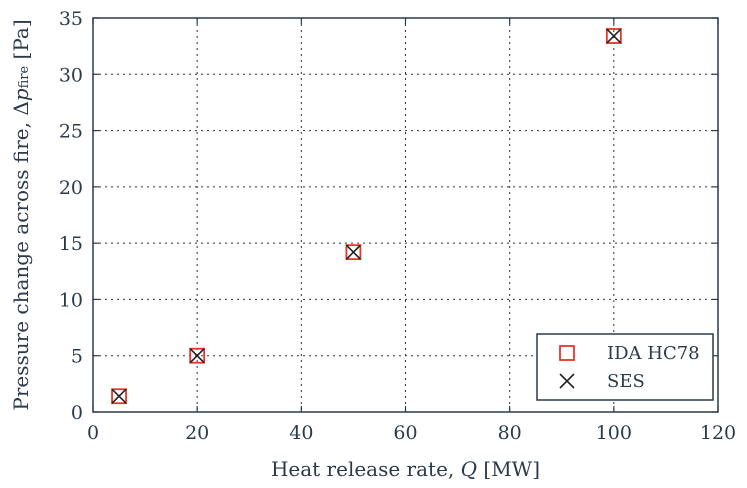 The image size is (747, 488). I want to click on y-tick-label: 30, so click(71, 75).